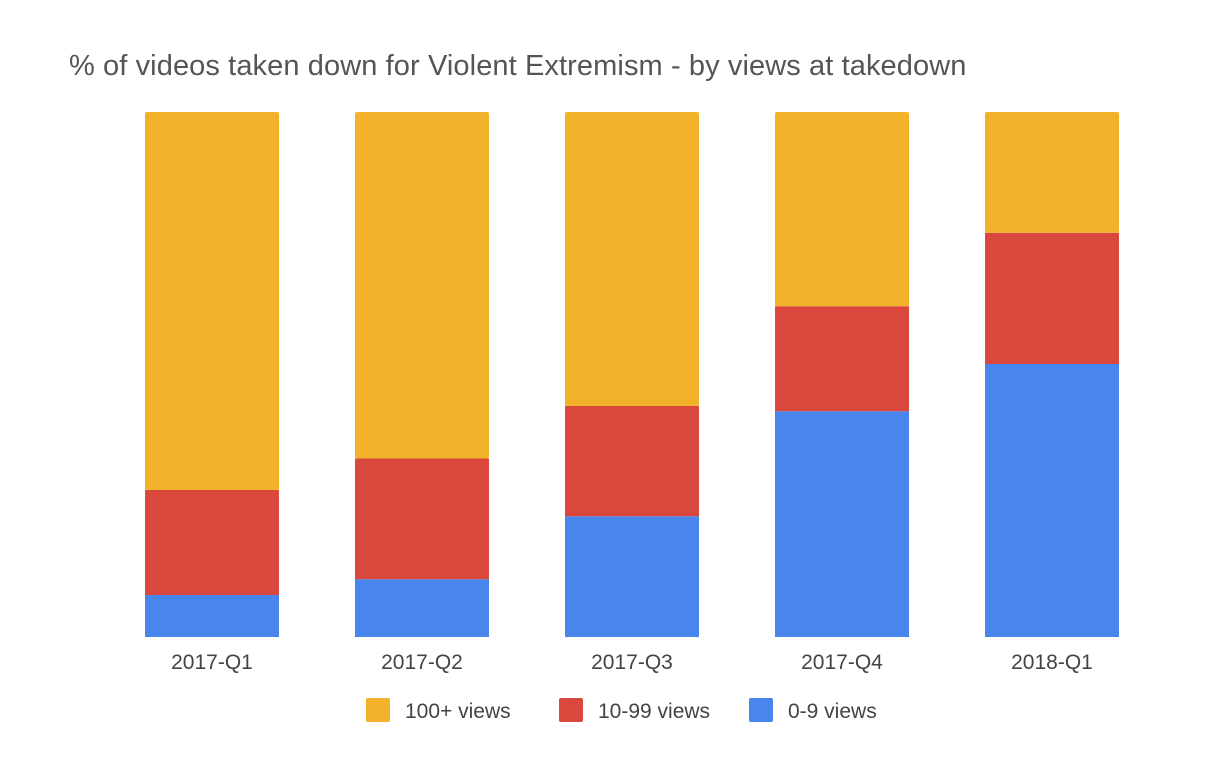 Image resolution: width=1210 pixels, height=772 pixels. I want to click on x-tick-label: 2017-Q1, so click(212, 662).